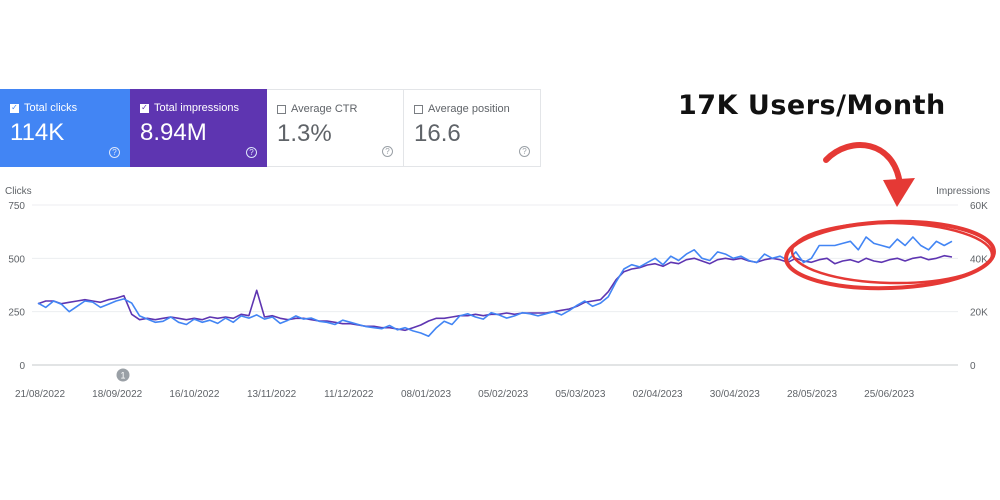  What do you see at coordinates (979, 259) in the screenshot?
I see `y-right-tick-label: 40K` at bounding box center [979, 259].